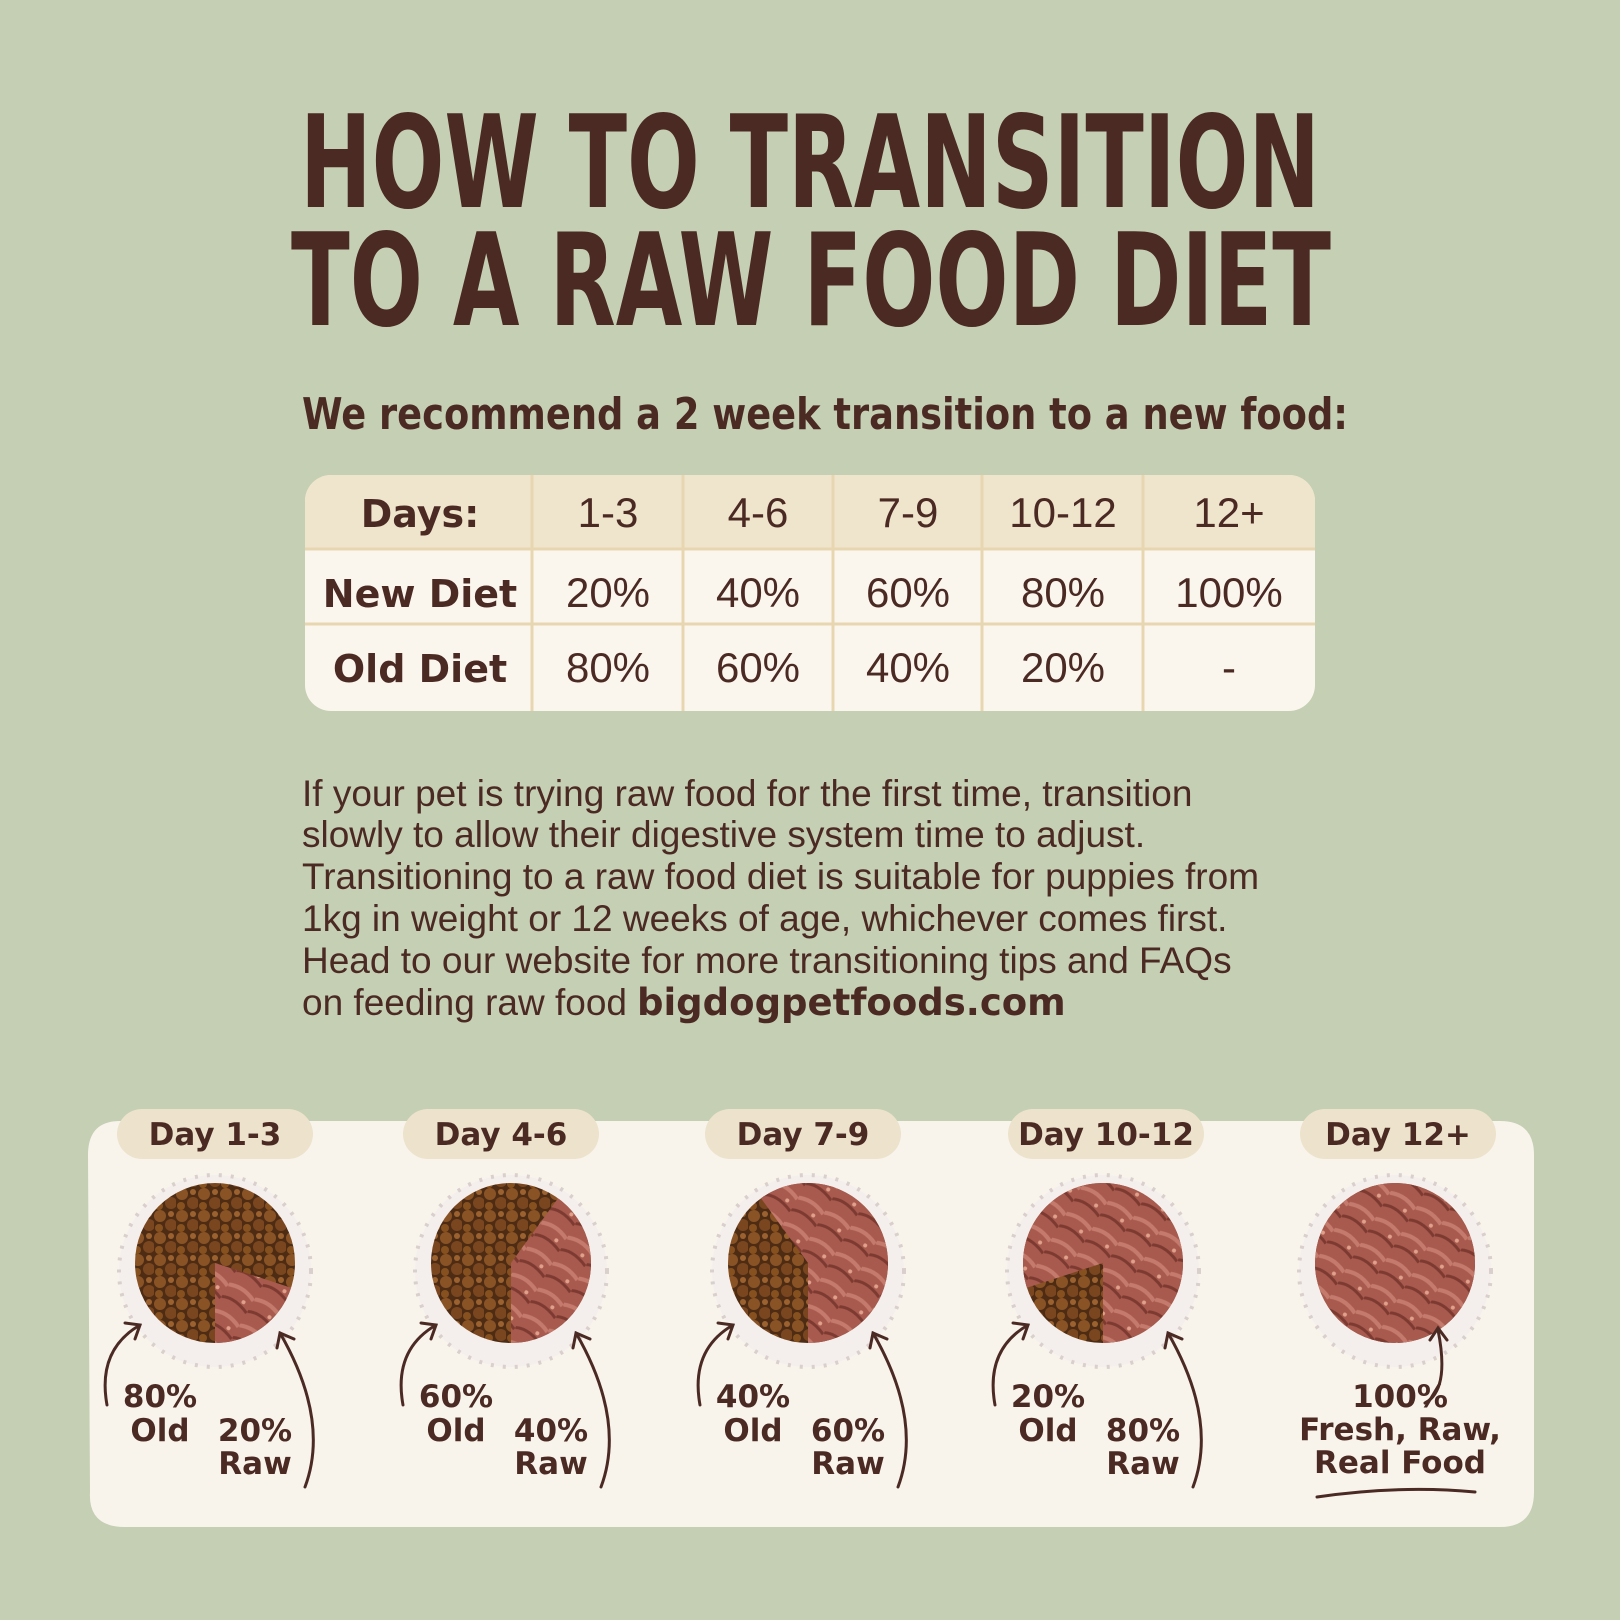 The height and width of the screenshot is (1620, 1620). What do you see at coordinates (420, 594) in the screenshot?
I see `table-row-label: New Diet` at bounding box center [420, 594].